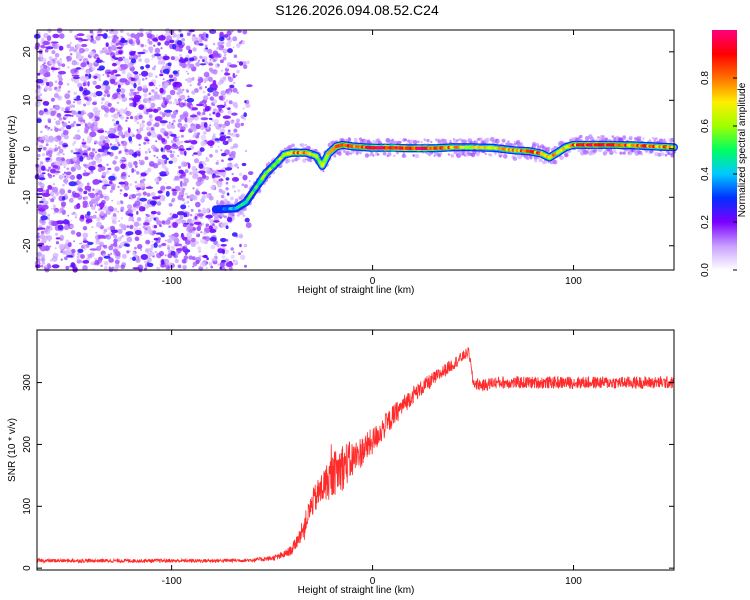 This screenshot has height=600, width=750. What do you see at coordinates (357, 10) in the screenshot?
I see `figure-title: S126.2026.094.08.52.C24` at bounding box center [357, 10].